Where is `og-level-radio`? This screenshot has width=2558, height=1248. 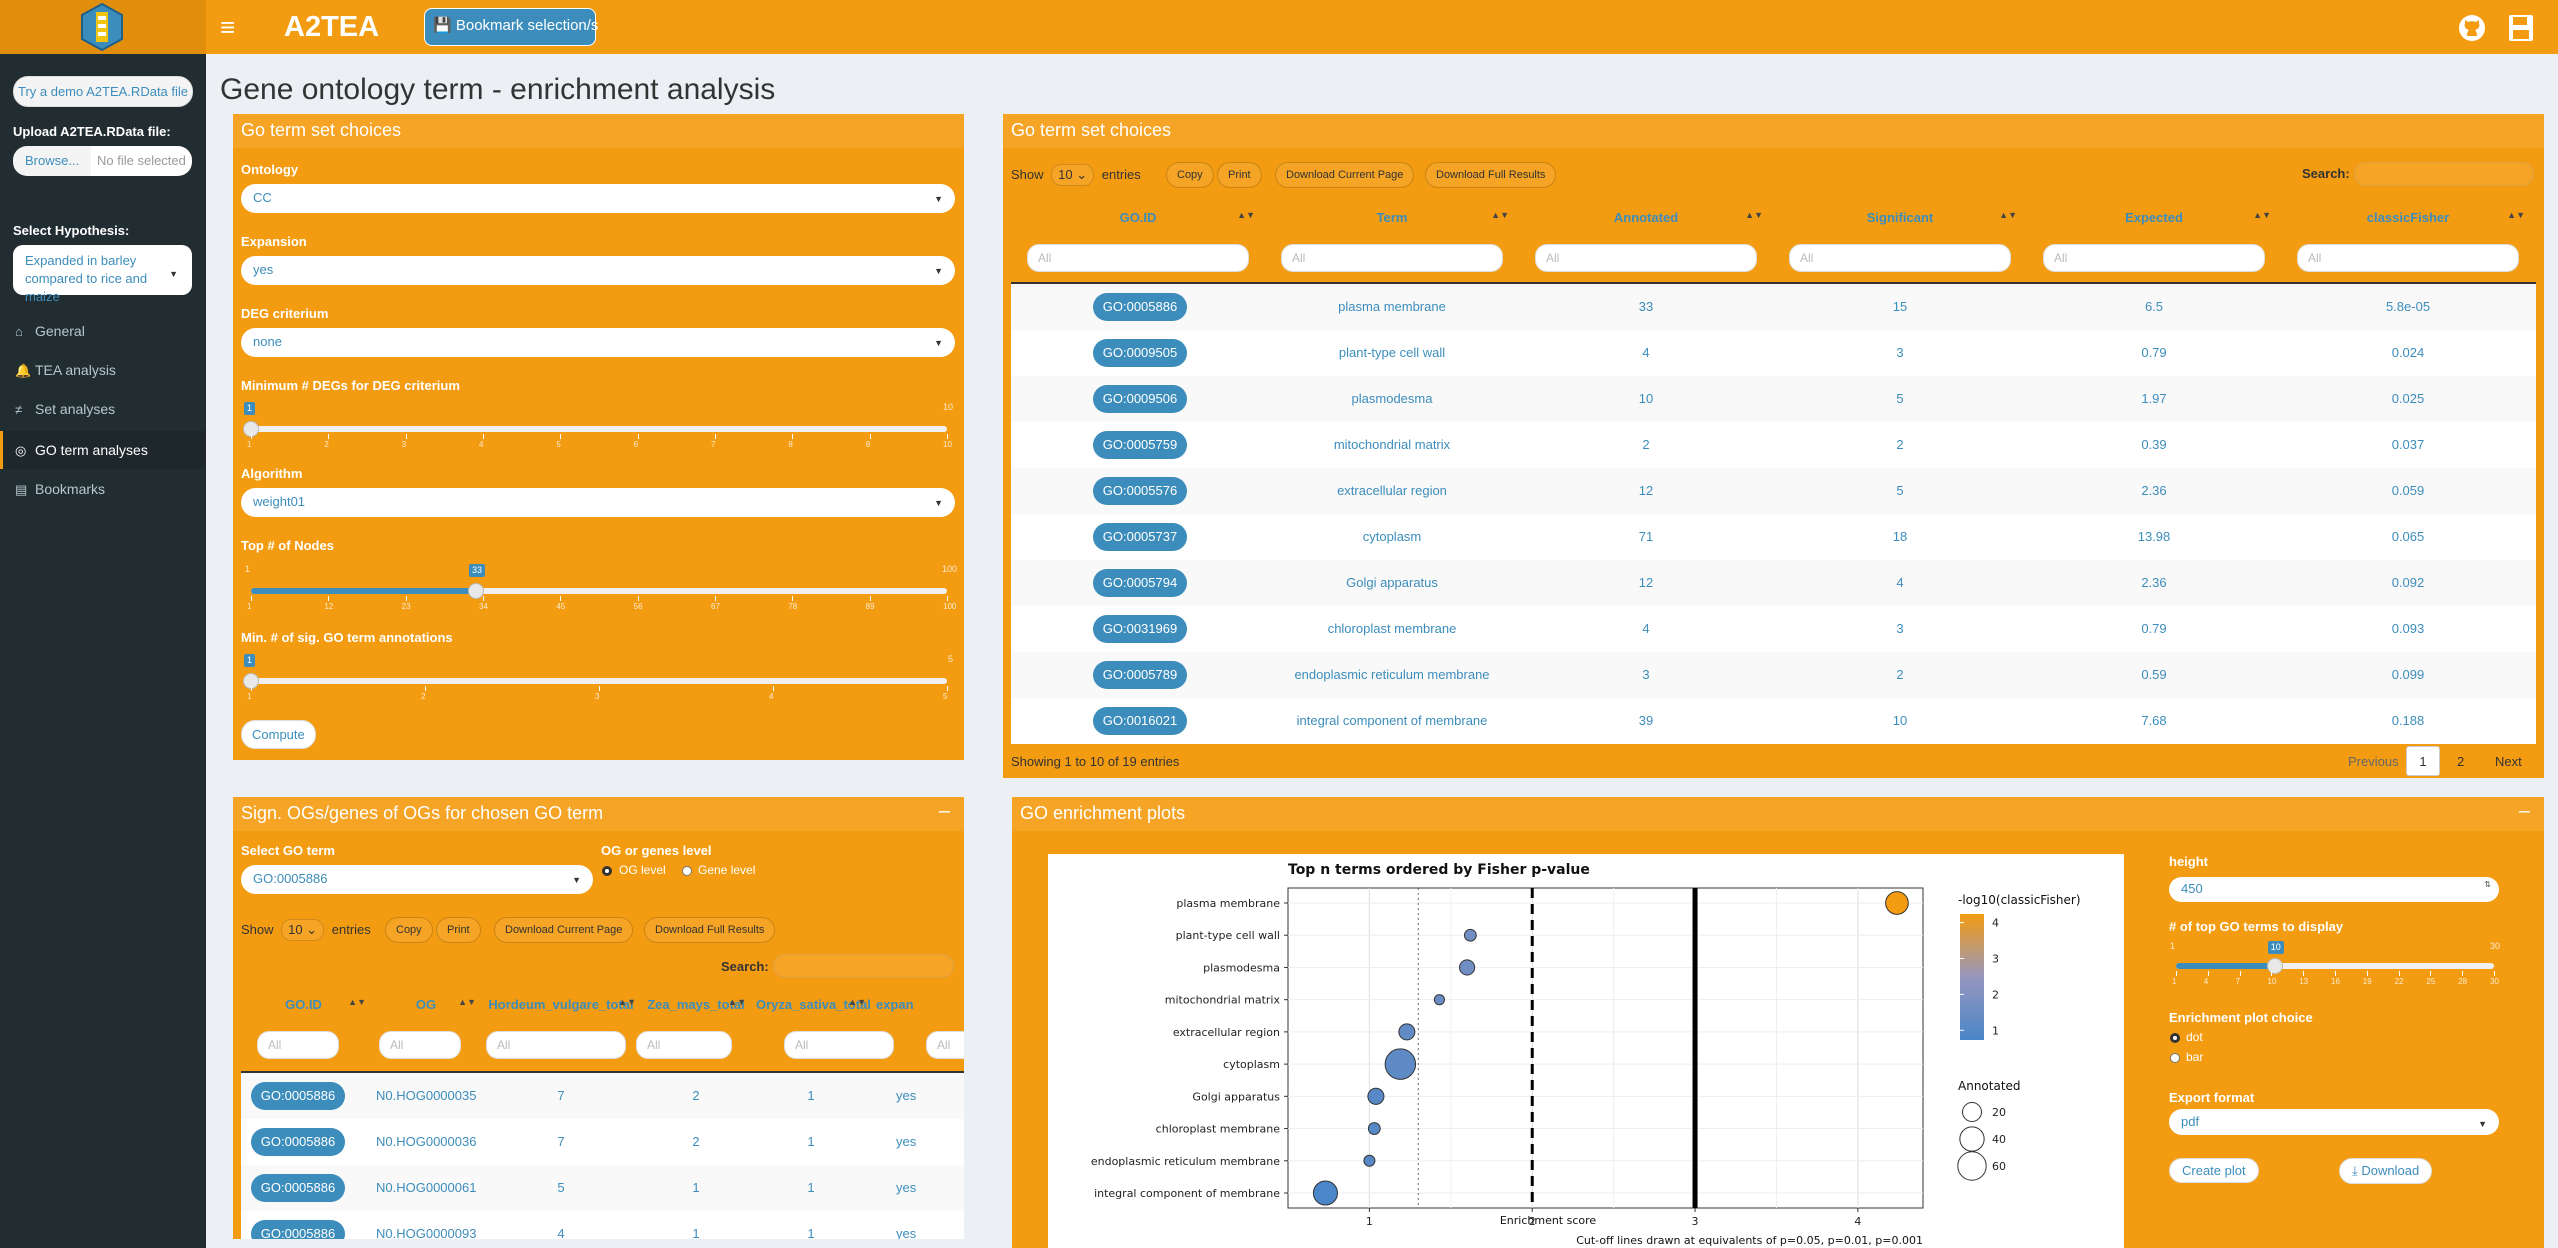
og-level-radio is located at coordinates (607, 871).